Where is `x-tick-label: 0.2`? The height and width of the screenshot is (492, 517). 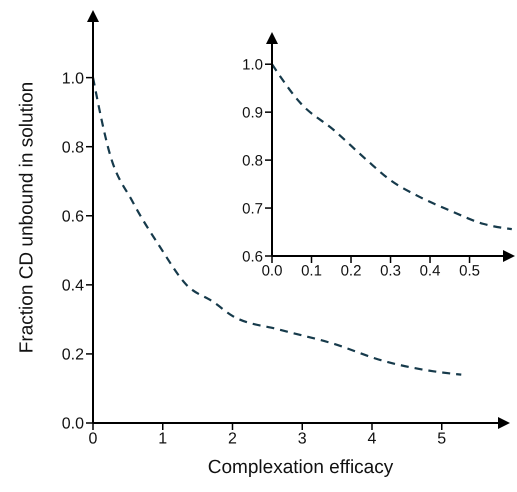 x-tick-label: 0.2 is located at coordinates (351, 271).